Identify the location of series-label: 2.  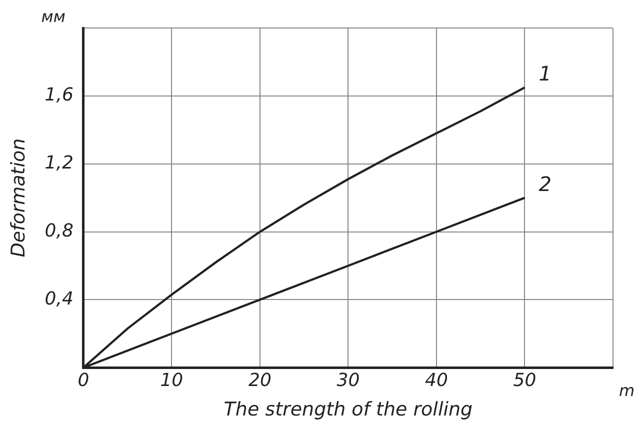
(545, 184).